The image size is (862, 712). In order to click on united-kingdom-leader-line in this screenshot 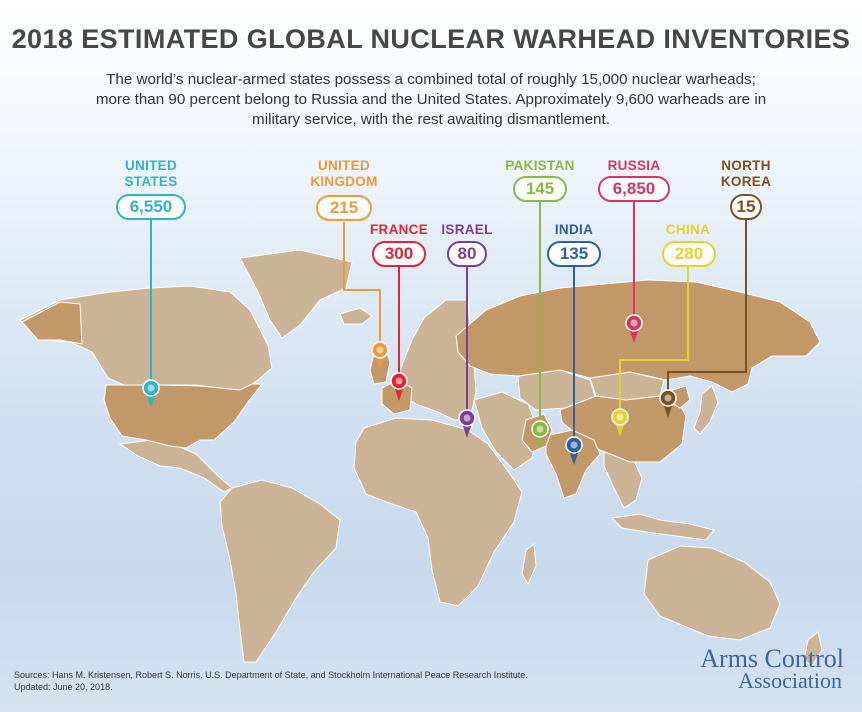, I will do `click(362, 284)`.